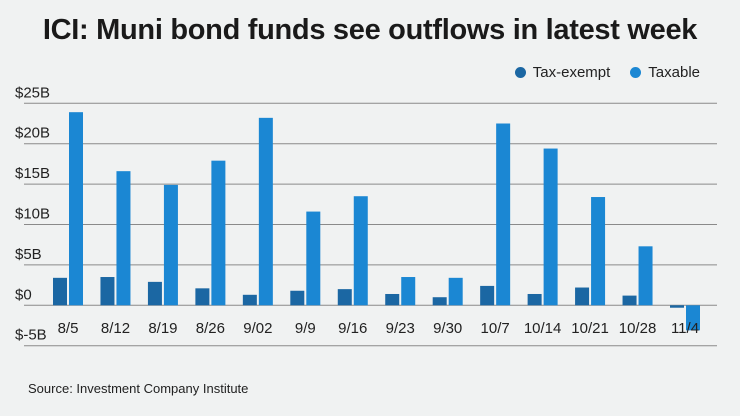 This screenshot has height=416, width=740. I want to click on x-tick-label: 8/12, so click(115, 328).